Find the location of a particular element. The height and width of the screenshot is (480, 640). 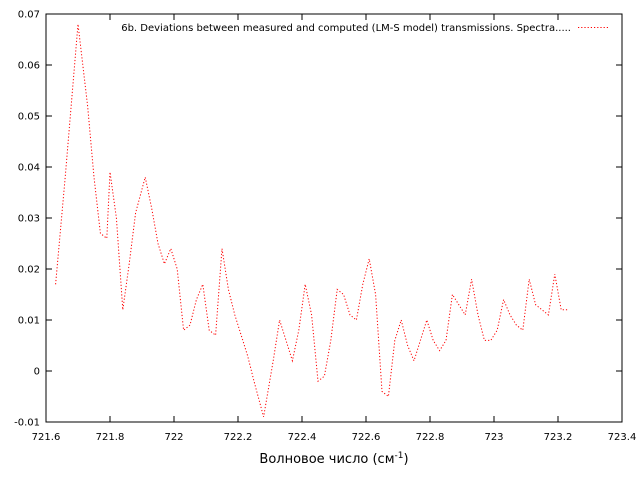

y-tick-label: 0.04 is located at coordinates (29, 168).